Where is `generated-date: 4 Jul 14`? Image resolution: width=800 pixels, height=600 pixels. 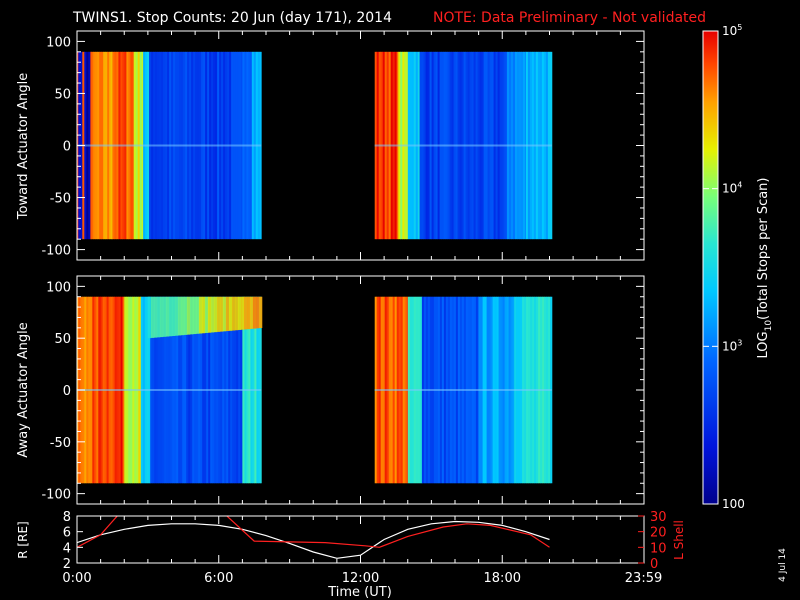 generated-date: 4 Jul 14 is located at coordinates (783, 565).